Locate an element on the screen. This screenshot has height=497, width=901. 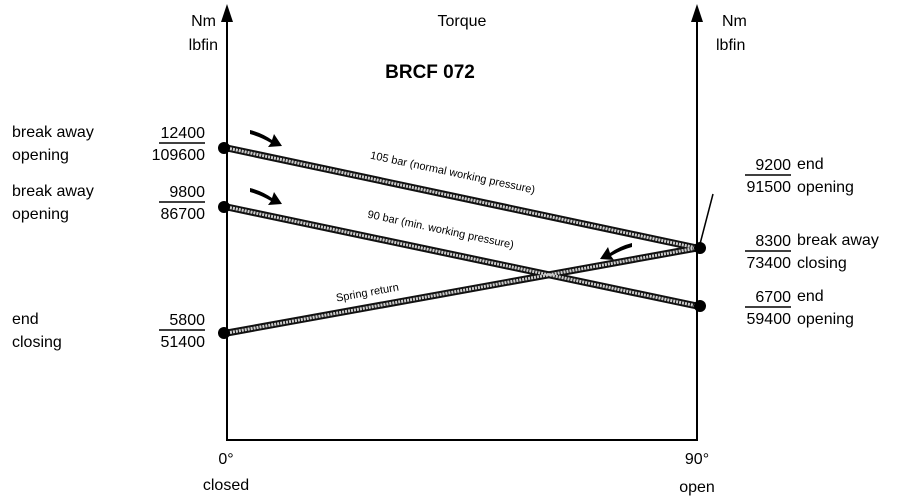
torque-nm: 9800 is located at coordinates (187, 192).